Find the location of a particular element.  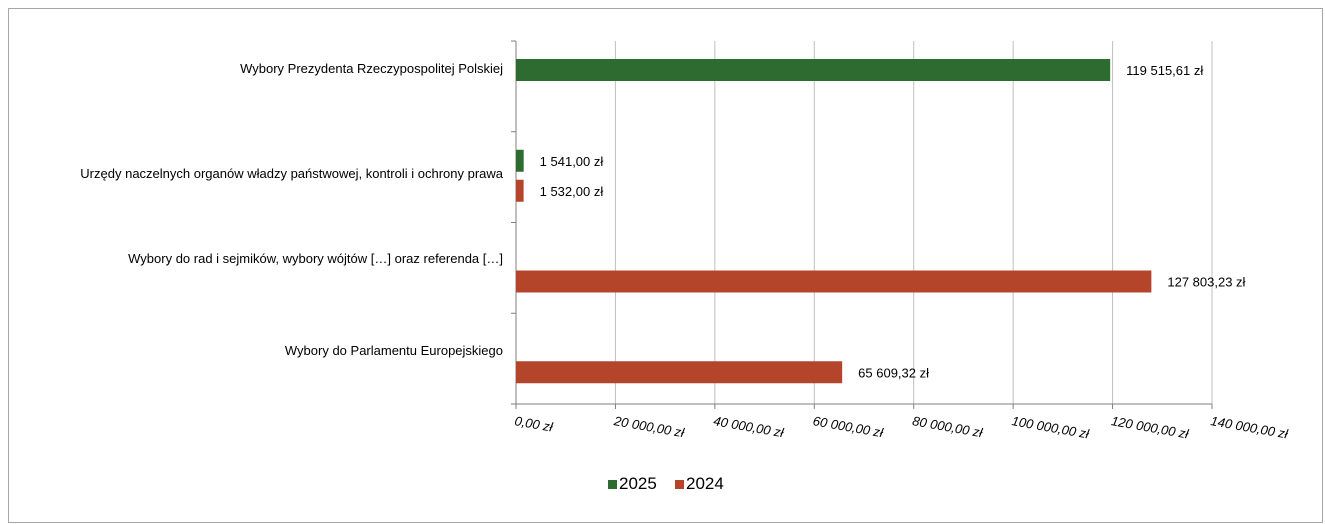

data-label-2024-3: 65 609,32 zł is located at coordinates (893, 372).